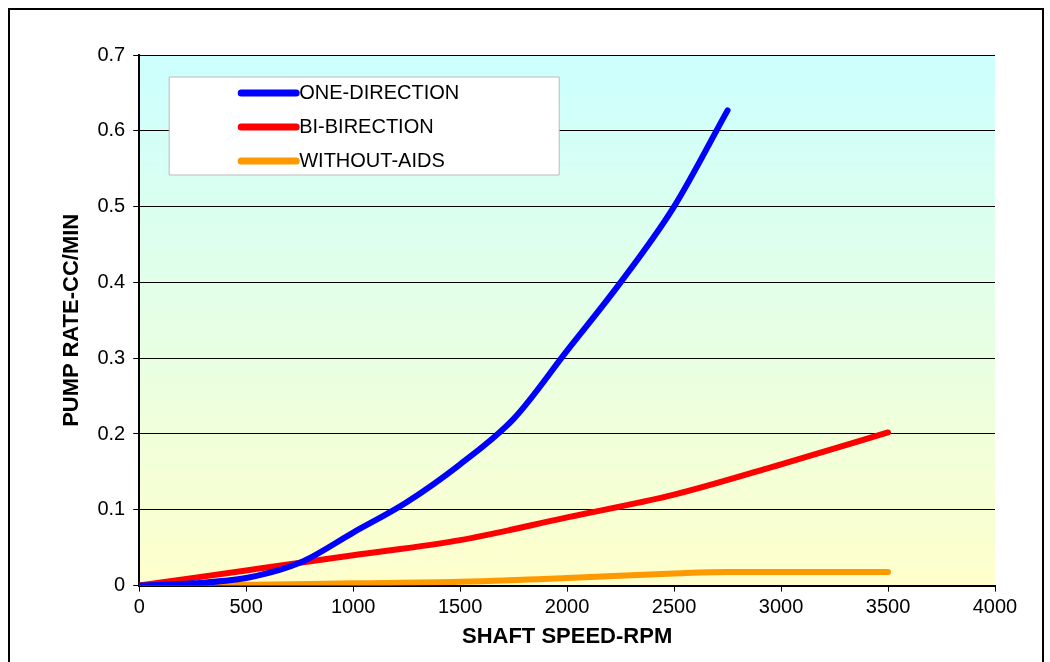 This screenshot has width=1050, height=662. I want to click on y-tick-label: 0.6, so click(111, 129).